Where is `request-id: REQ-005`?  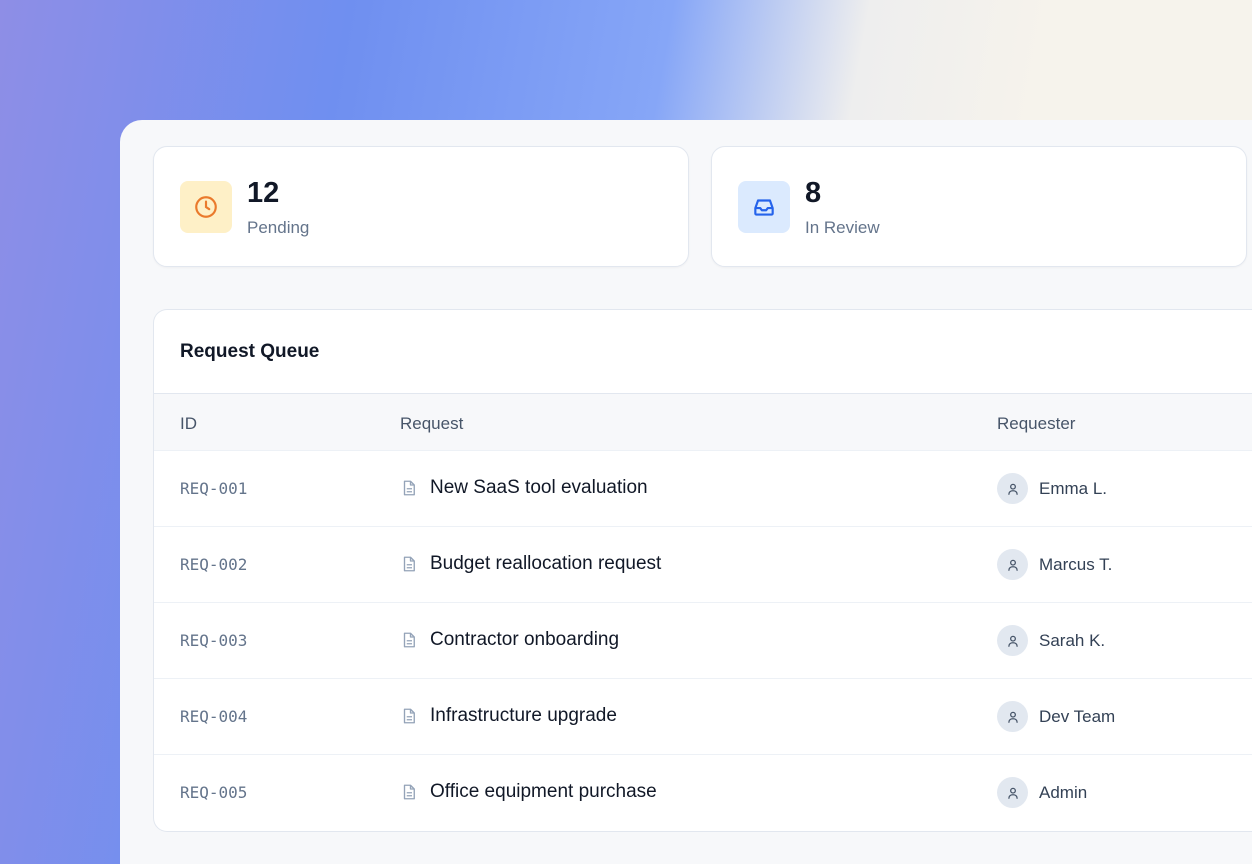 request-id: REQ-005 is located at coordinates (214, 792).